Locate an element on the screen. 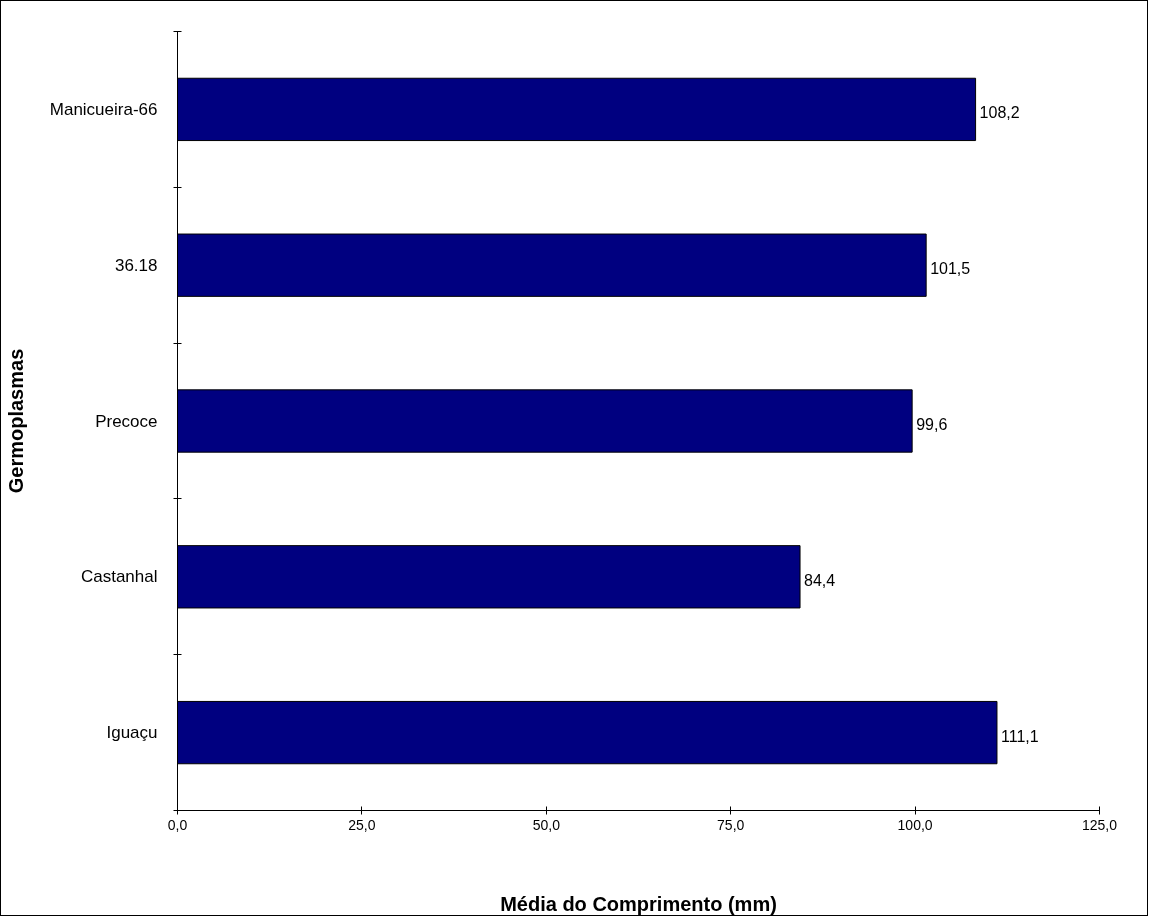 The width and height of the screenshot is (1153, 922). x-tick-label: 75,0 is located at coordinates (731, 824).